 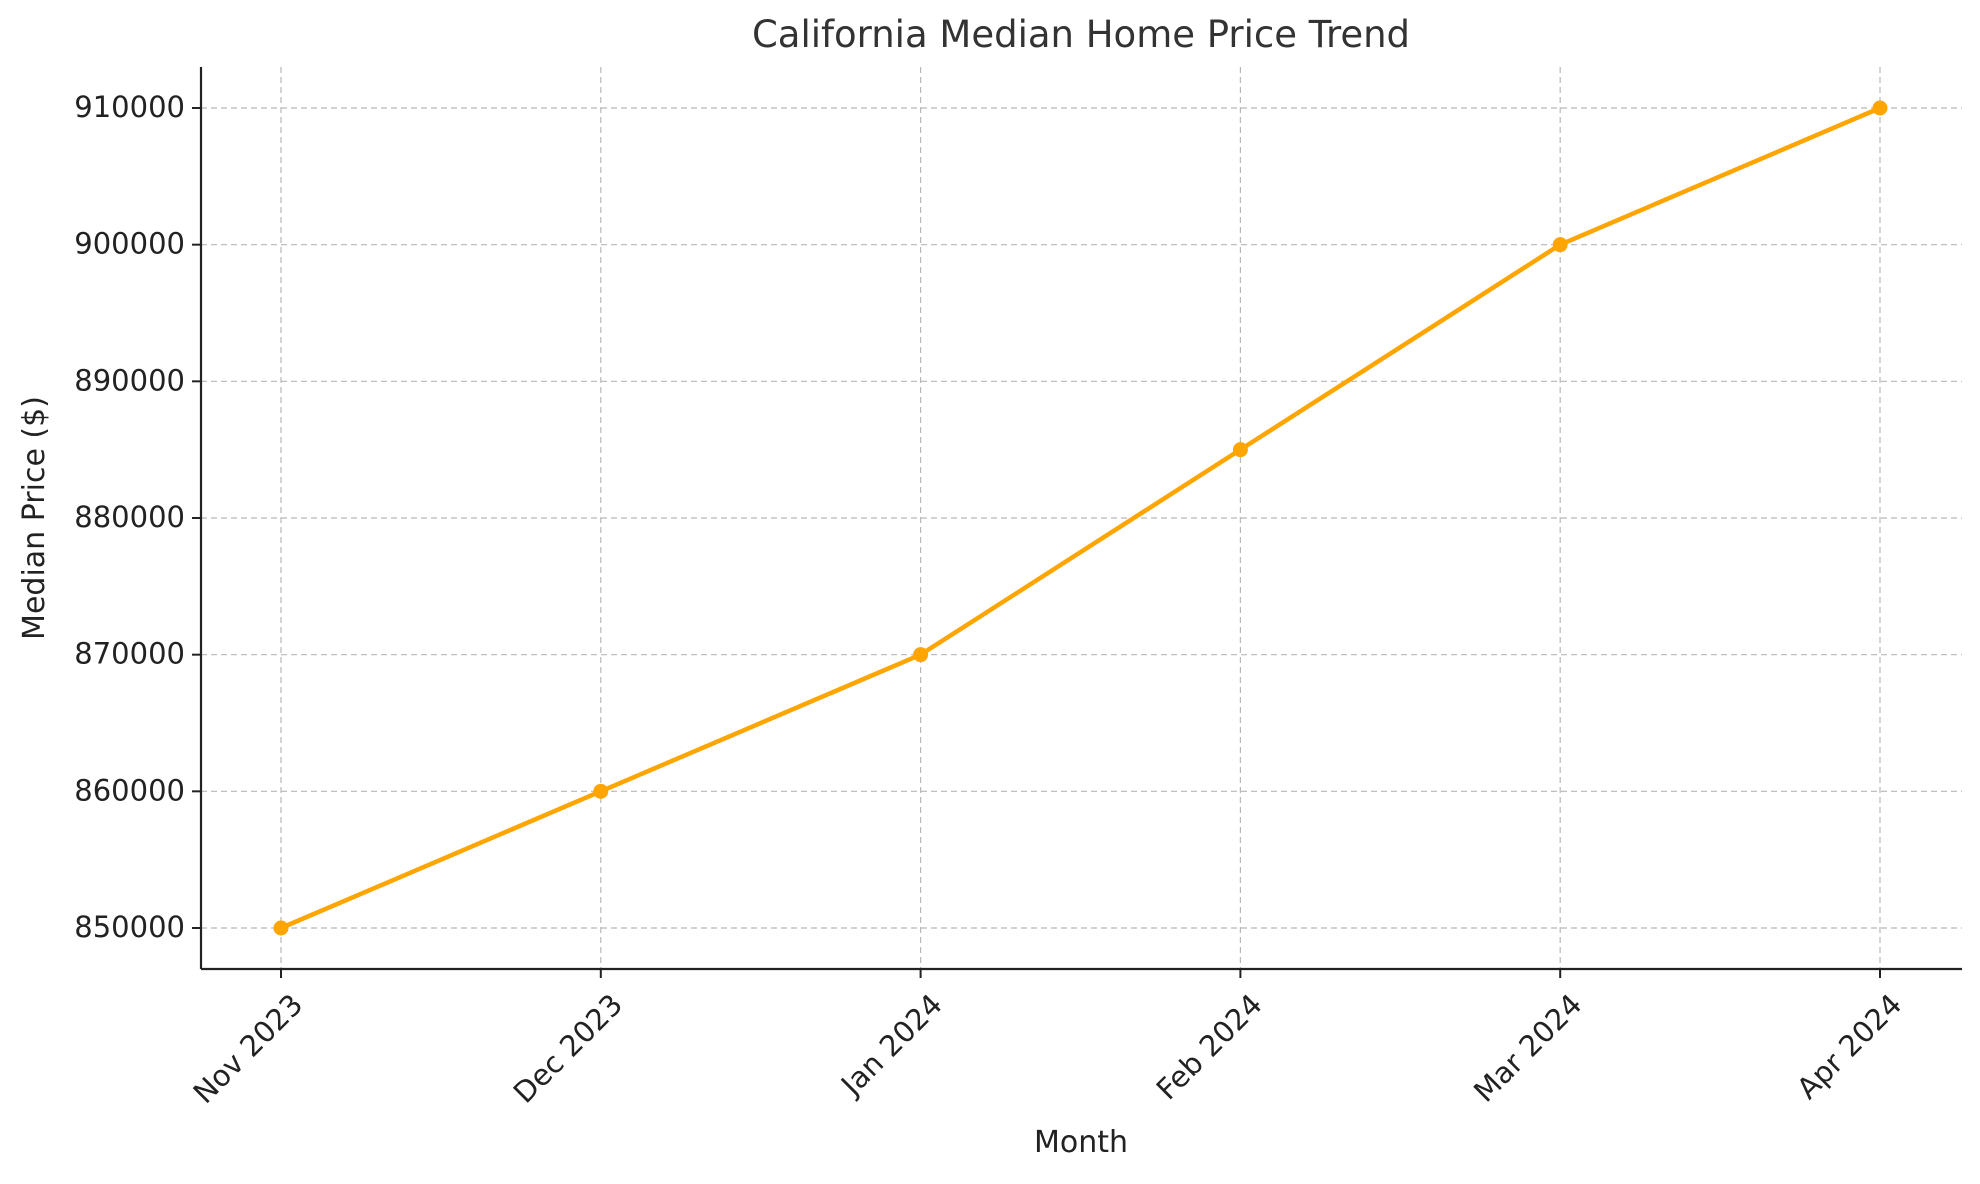 I want to click on y-tick-label: 900000, so click(x=129, y=244).